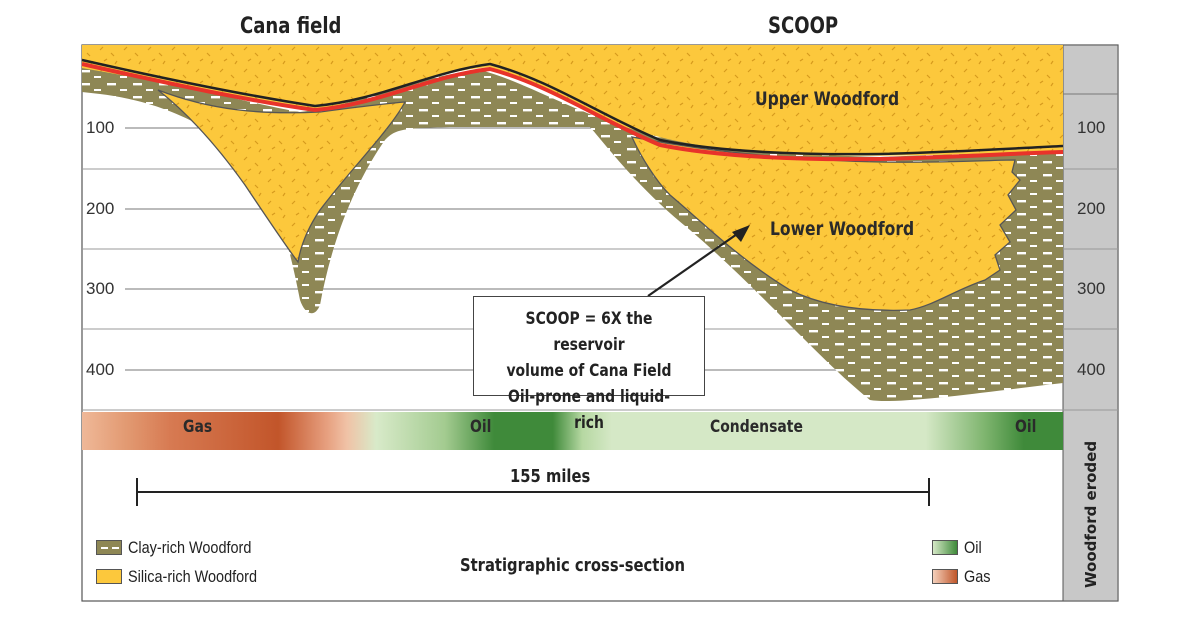 The image size is (1200, 633). Describe the element at coordinates (550, 476) in the screenshot. I see `scale-label: 155 miles` at that location.